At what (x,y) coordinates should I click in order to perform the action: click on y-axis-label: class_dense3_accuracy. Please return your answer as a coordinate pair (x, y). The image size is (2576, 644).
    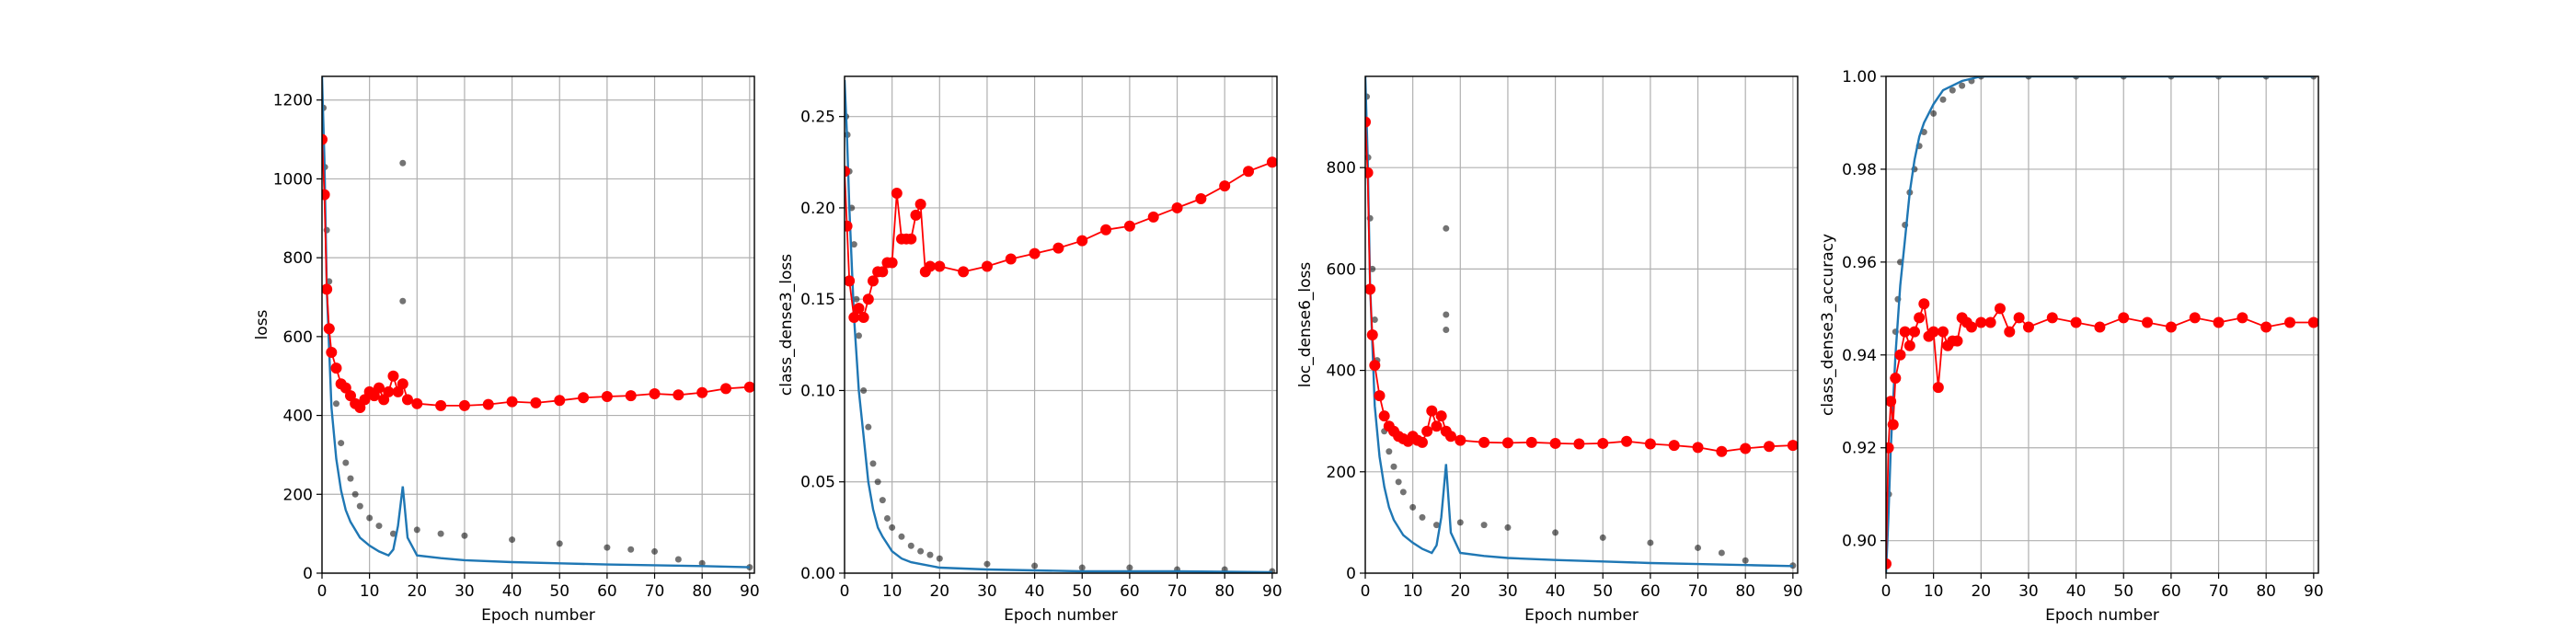
    Looking at the image, I should click on (1828, 325).